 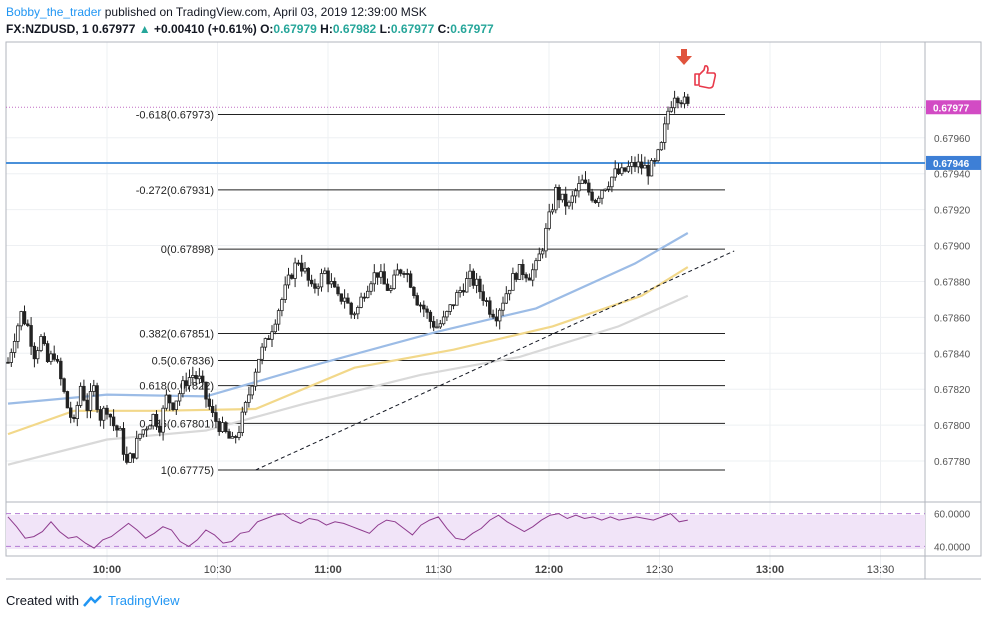 I want to click on x-tick-label: 11:30, so click(x=438, y=570).